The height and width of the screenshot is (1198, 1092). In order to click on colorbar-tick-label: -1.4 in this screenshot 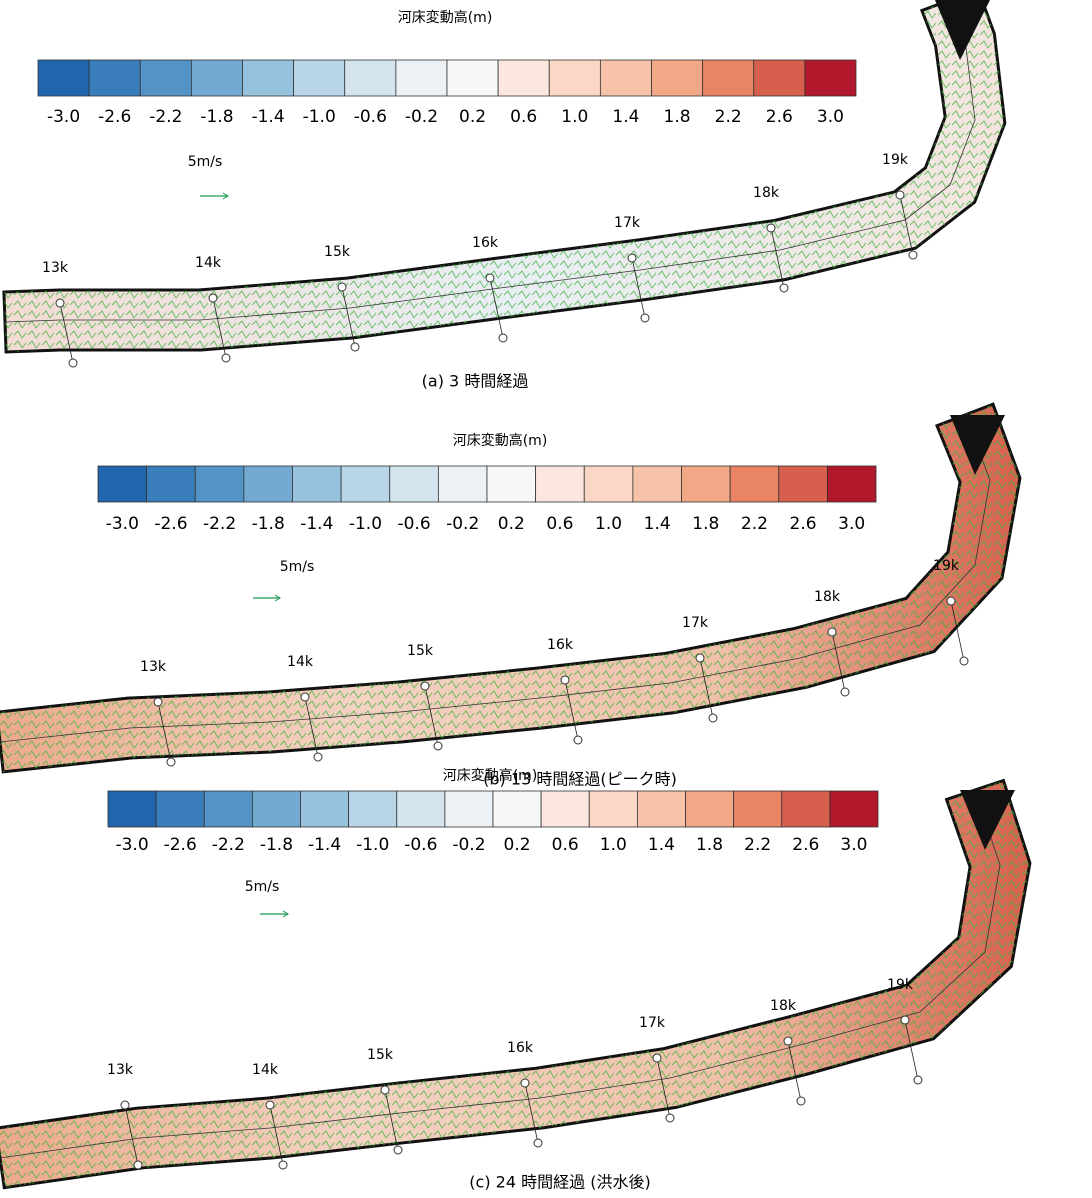, I will do `click(267, 117)`.